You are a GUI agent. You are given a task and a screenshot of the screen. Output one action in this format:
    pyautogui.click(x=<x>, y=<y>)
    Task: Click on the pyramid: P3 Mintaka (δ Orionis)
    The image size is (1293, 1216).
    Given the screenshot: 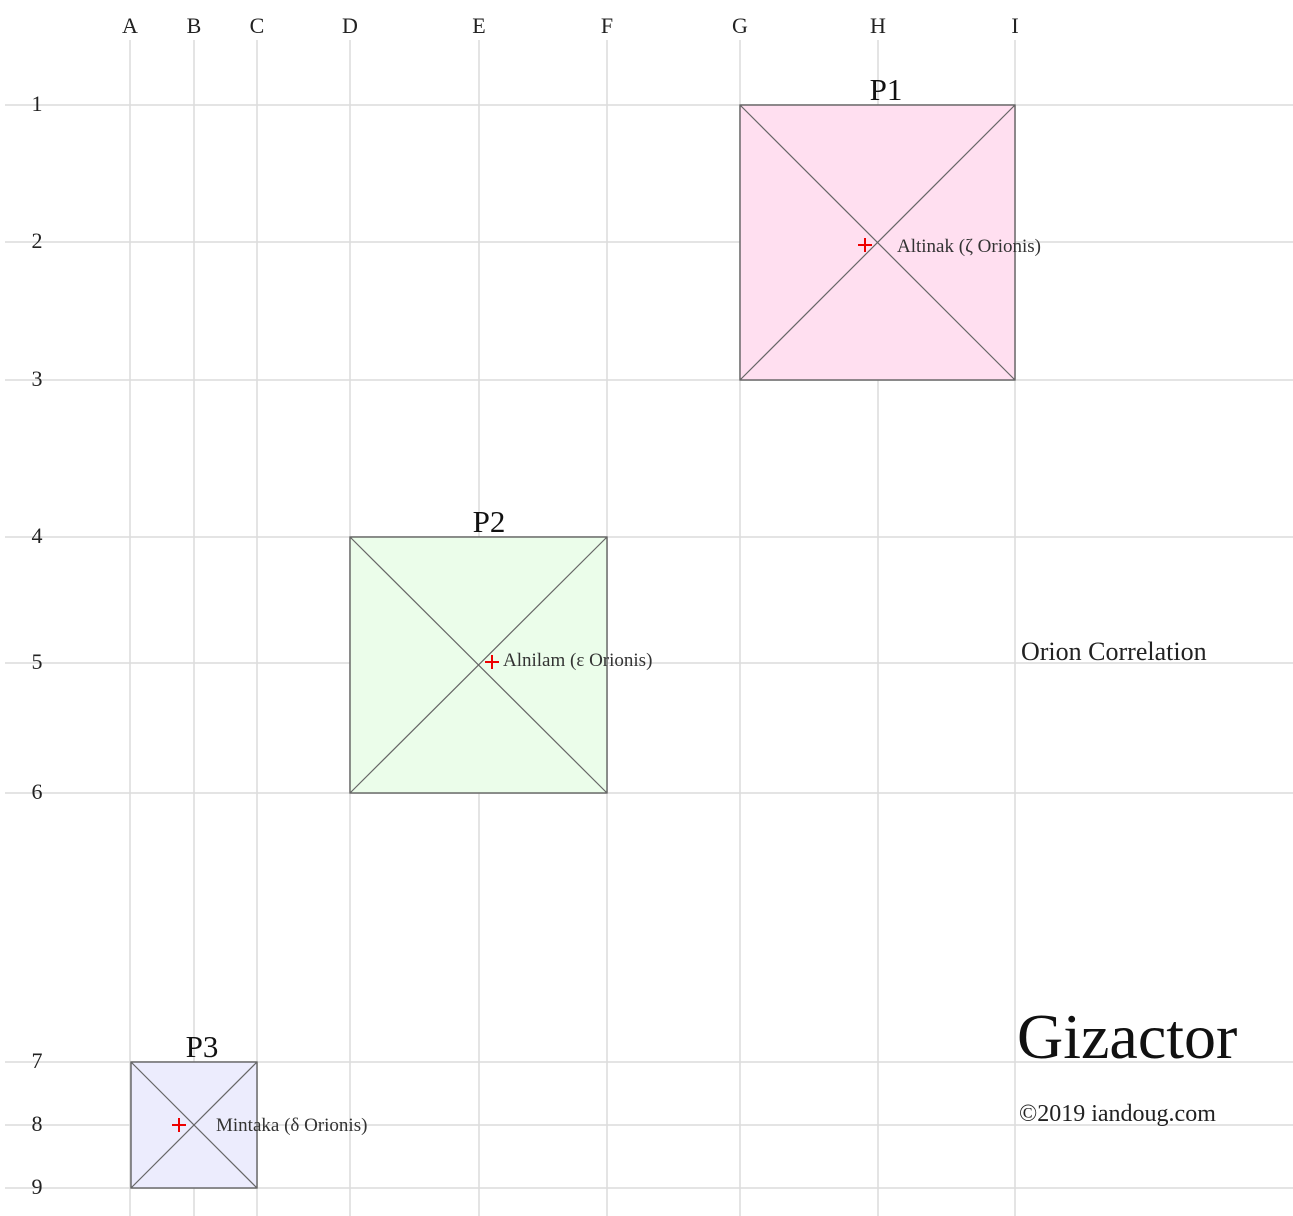 What is the action you would take?
    pyautogui.click(x=248, y=1109)
    